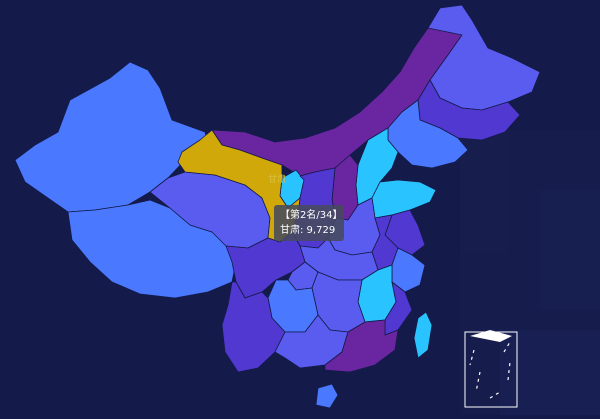 The image size is (600, 419). What do you see at coordinates (308, 230) in the screenshot?
I see `tooltip-value: 甘肃: 9,729` at bounding box center [308, 230].